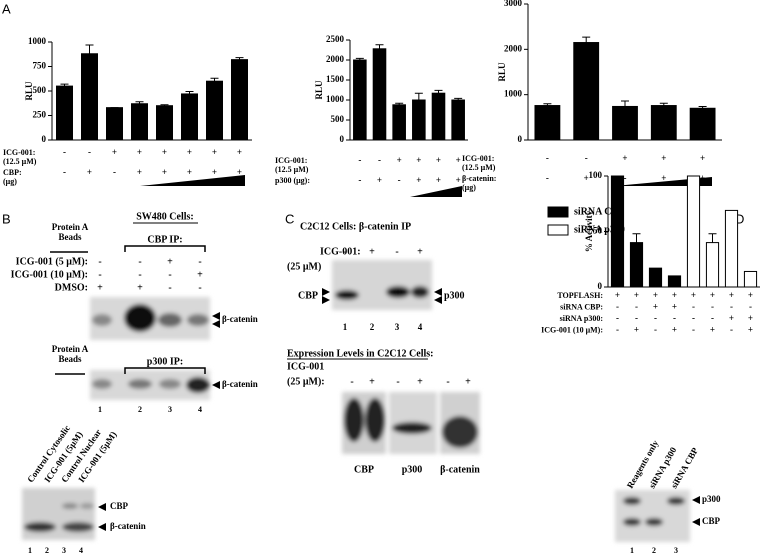 This screenshot has width=769, height=560. I want to click on panel-label: A, so click(6, 8).